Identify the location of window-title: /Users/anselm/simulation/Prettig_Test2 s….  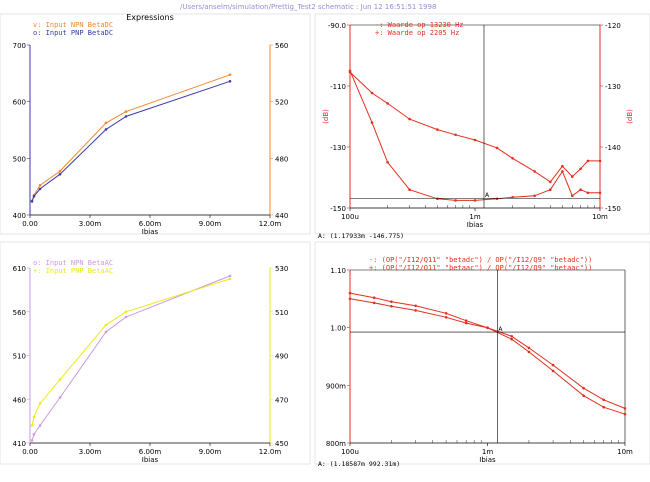
(308, 7).